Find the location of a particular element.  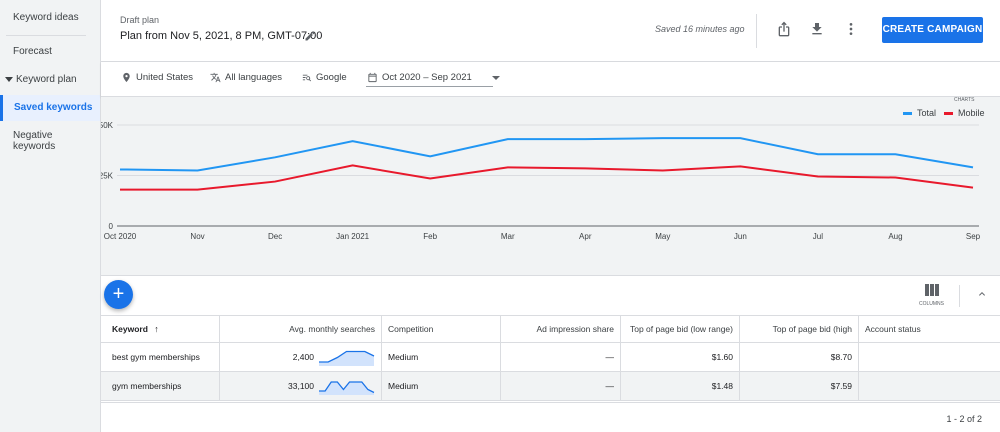

columns-label: COLUMNS is located at coordinates (932, 304).